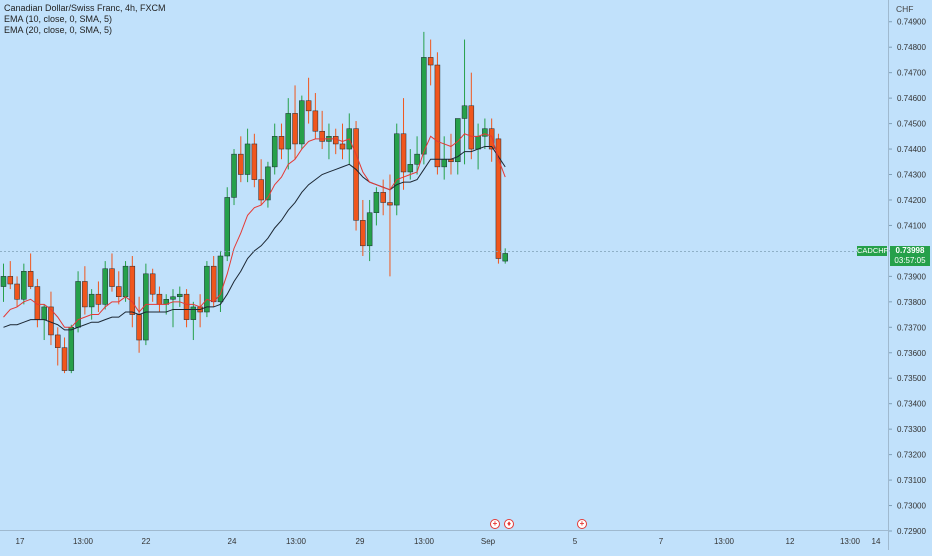  Describe the element at coordinates (910, 251) in the screenshot. I see `last-price-tag: 0.73998` at that location.